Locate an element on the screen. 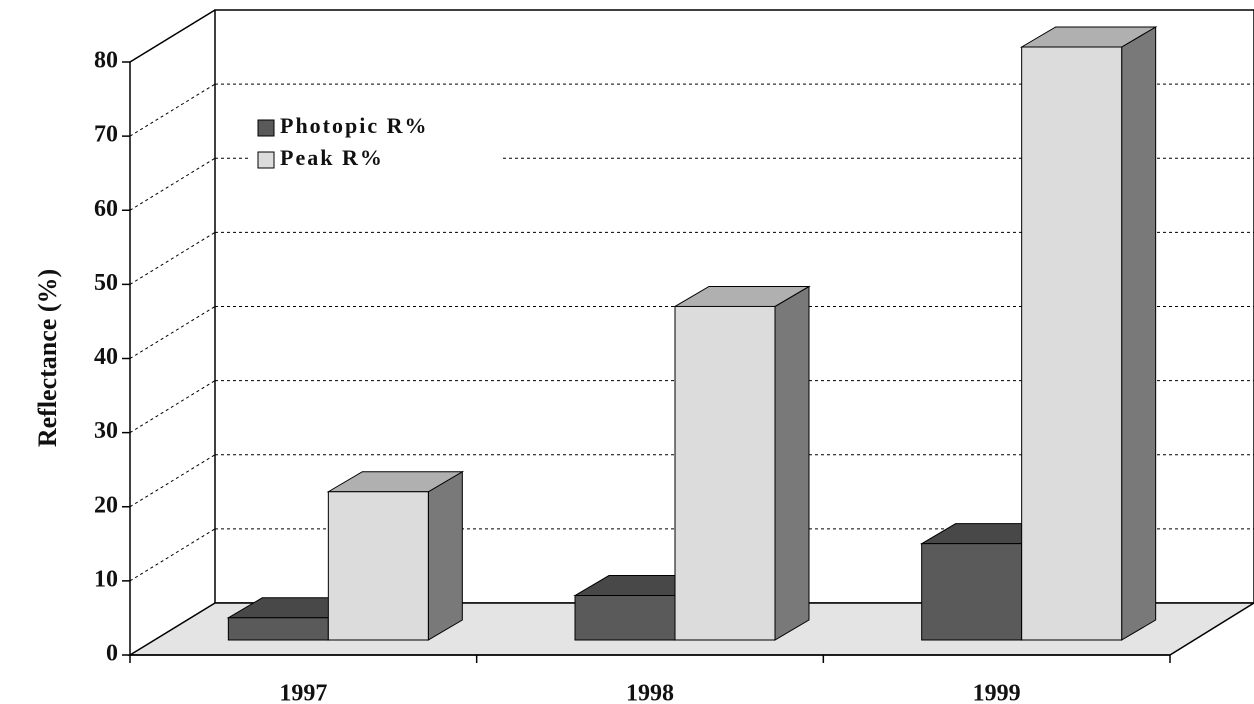 This screenshot has height=704, width=1254. legend-box is located at coordinates (375, 145).